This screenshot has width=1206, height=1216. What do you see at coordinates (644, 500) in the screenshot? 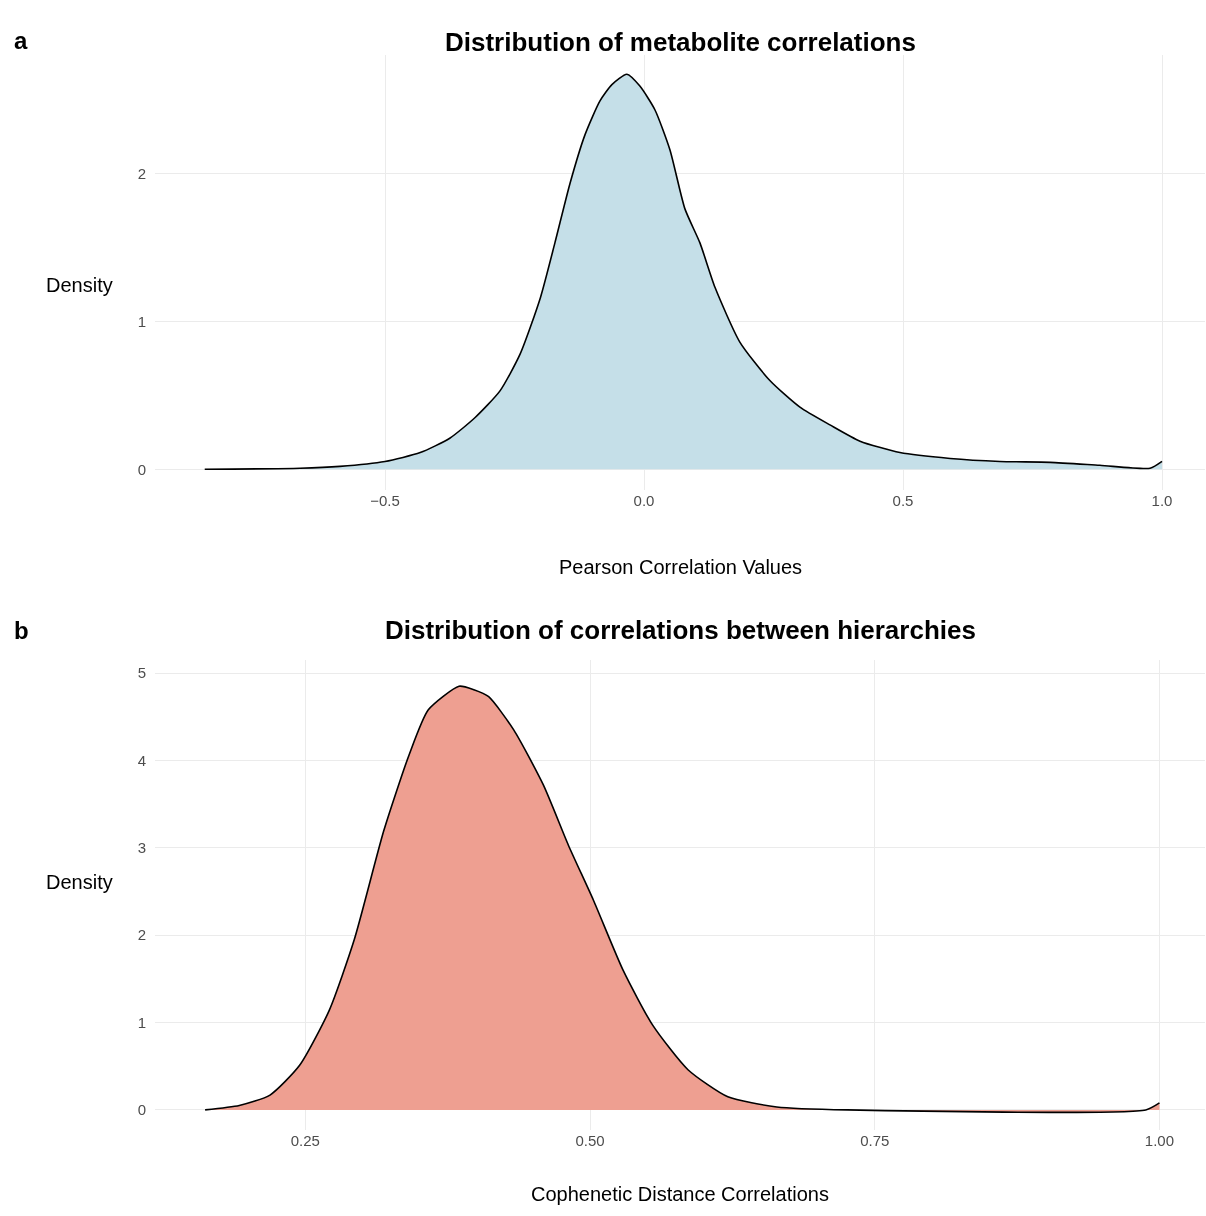
I see `x-tick-label: 0.0` at bounding box center [644, 500].